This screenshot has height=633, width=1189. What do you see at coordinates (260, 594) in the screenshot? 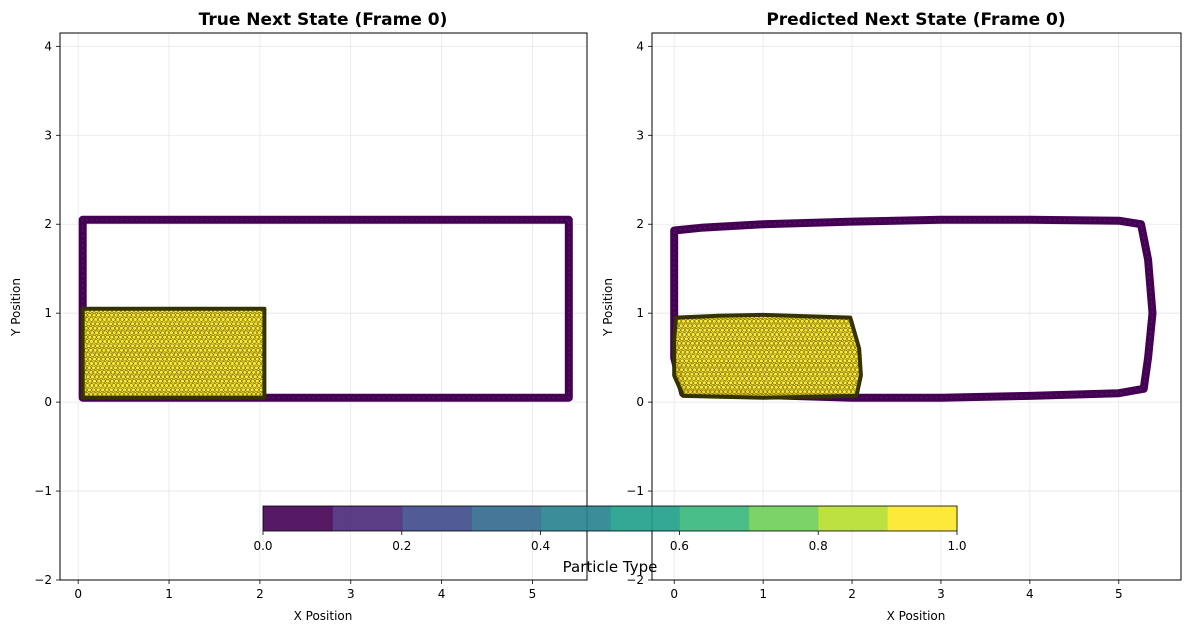
I see `true-state-x-tick-label: 2` at bounding box center [260, 594].